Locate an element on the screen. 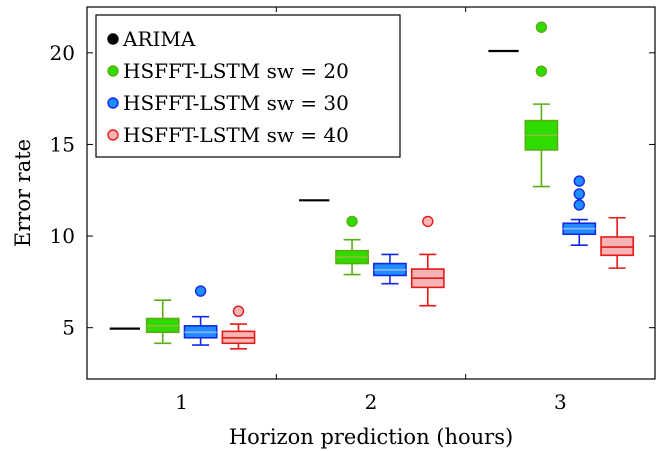 This screenshot has width=660, height=451. y-tick-label-10: 10 is located at coordinates (62, 236).